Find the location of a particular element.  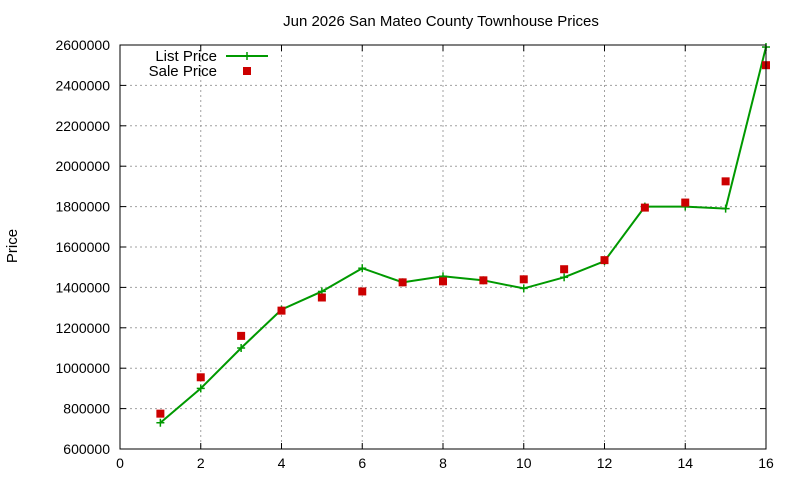

x-tick-label: 16 is located at coordinates (766, 463).